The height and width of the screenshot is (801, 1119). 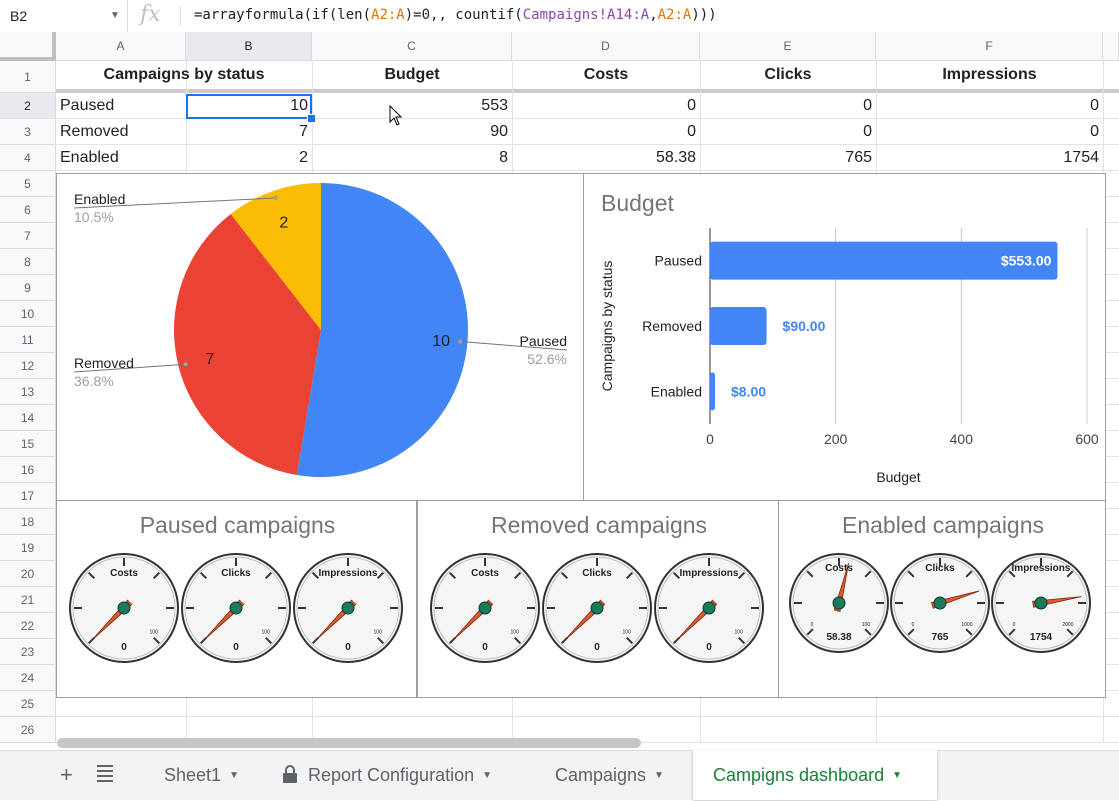 What do you see at coordinates (28, 418) in the screenshot?
I see `row-header: 14` at bounding box center [28, 418].